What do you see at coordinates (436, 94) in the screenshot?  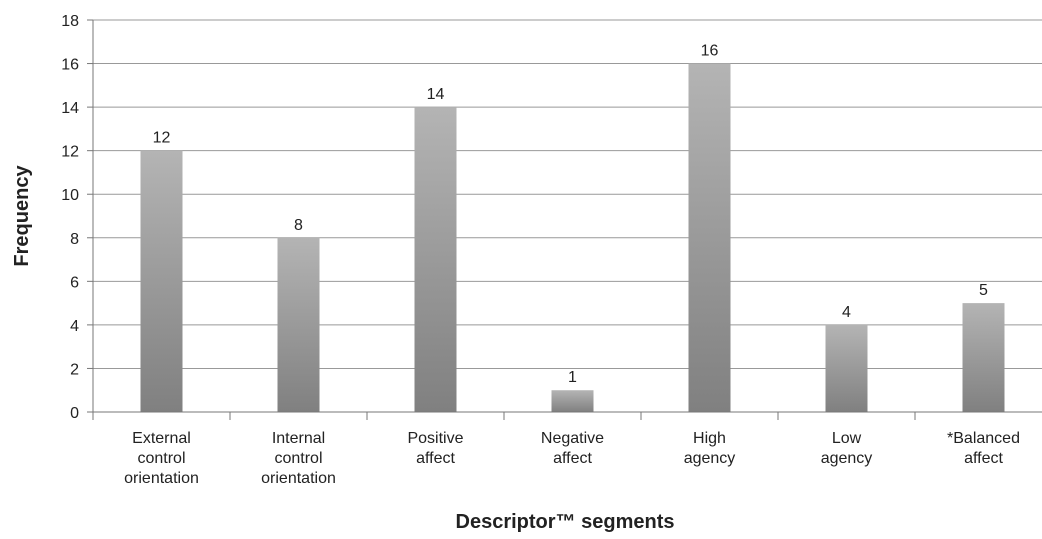 I see `data-label: 14` at bounding box center [436, 94].